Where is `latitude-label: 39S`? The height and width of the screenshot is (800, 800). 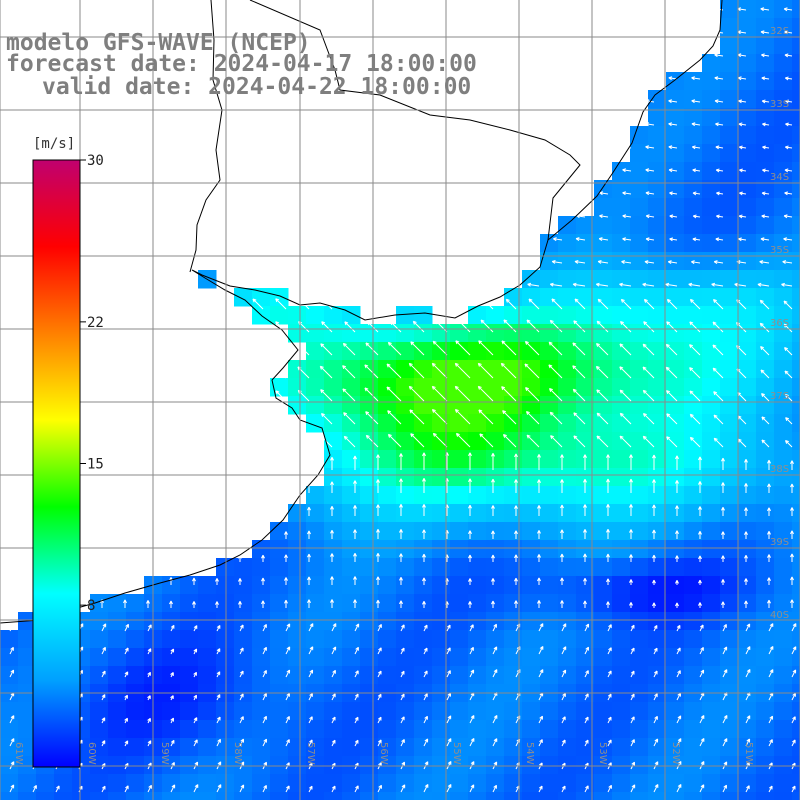 latitude-label: 39S is located at coordinates (779, 542).